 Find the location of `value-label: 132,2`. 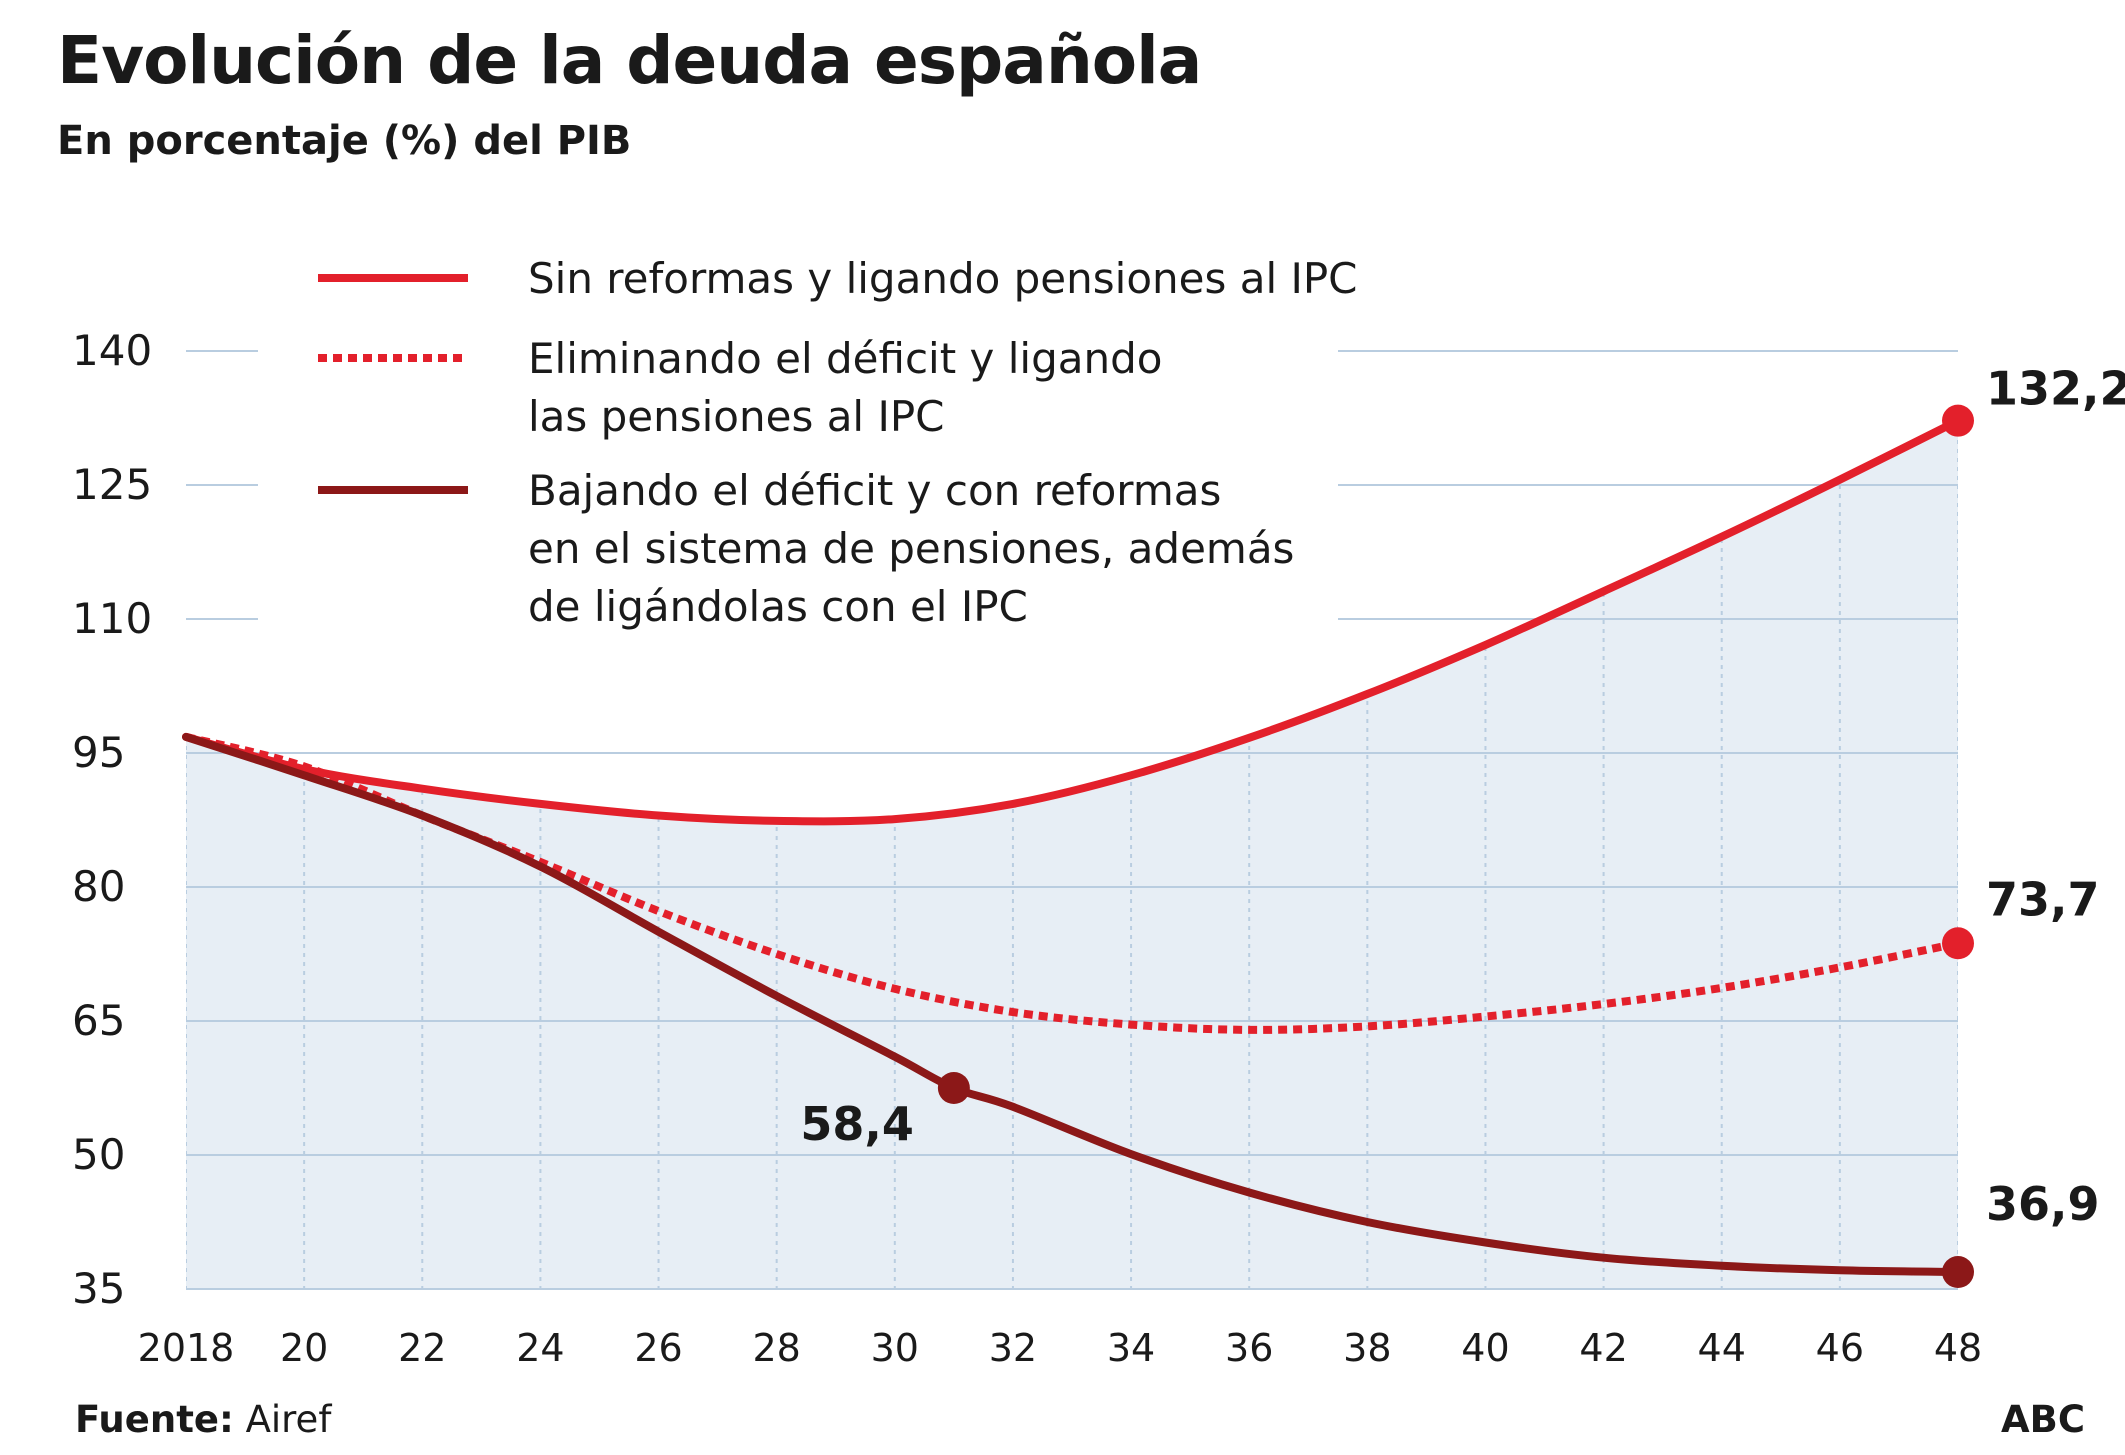

value-label: 132,2 is located at coordinates (2055, 389).